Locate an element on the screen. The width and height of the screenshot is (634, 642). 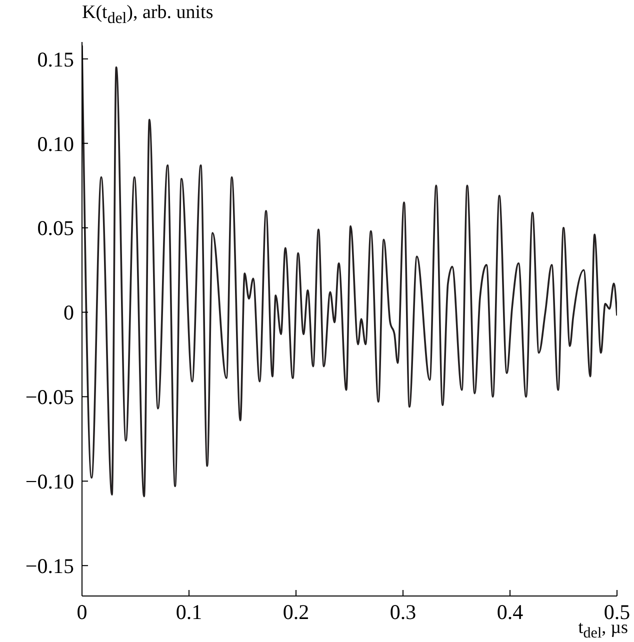
y-tick-label: 0.15 is located at coordinates (55, 59).